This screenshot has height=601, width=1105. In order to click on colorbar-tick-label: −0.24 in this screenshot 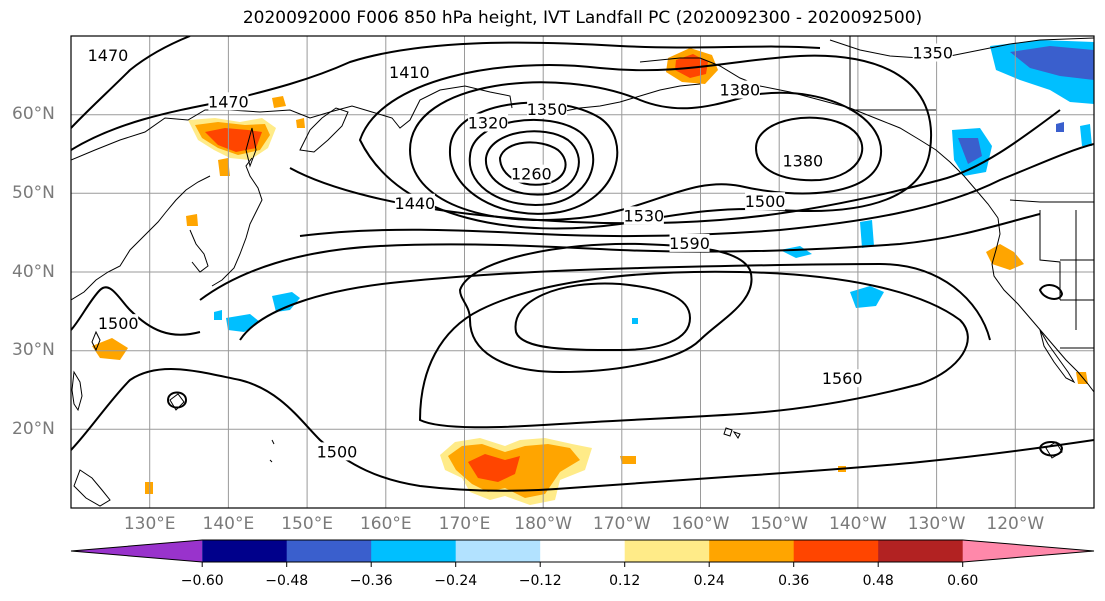, I will do `click(456, 581)`.